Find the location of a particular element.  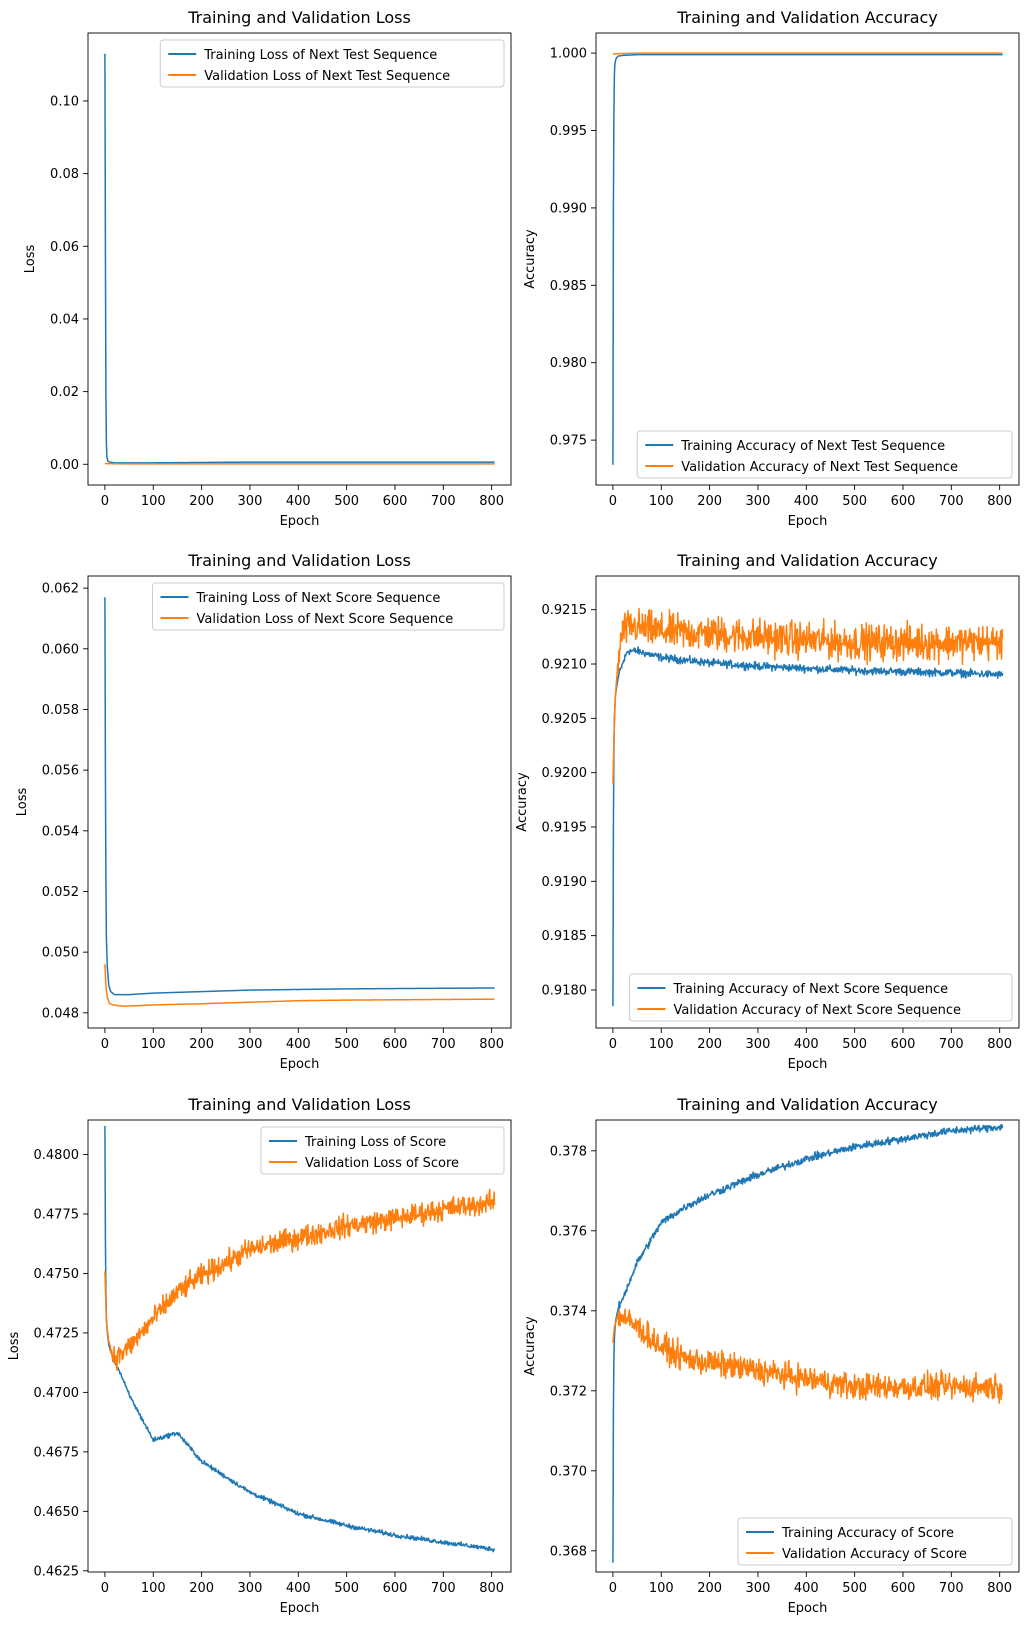

legend-label: Training Accuracy of Next Score Sequence is located at coordinates (811, 989).